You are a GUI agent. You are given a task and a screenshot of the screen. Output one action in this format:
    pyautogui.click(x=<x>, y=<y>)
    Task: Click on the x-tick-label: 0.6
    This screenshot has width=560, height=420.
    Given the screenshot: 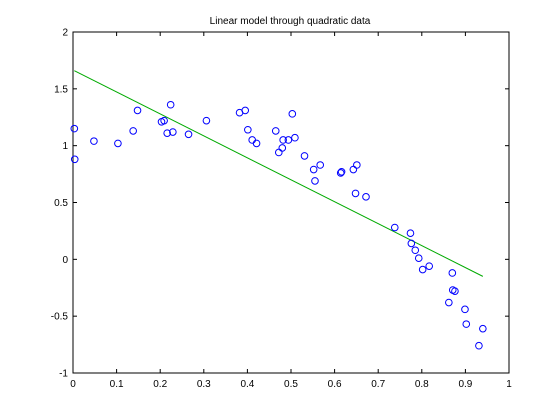 What is the action you would take?
    pyautogui.click(x=335, y=384)
    